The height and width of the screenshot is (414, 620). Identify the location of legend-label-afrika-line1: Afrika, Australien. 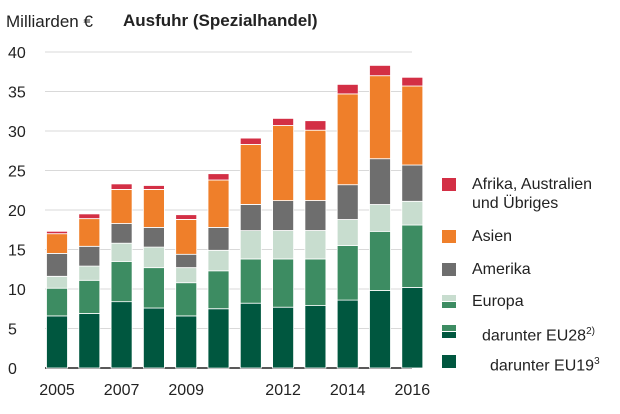
(532, 184).